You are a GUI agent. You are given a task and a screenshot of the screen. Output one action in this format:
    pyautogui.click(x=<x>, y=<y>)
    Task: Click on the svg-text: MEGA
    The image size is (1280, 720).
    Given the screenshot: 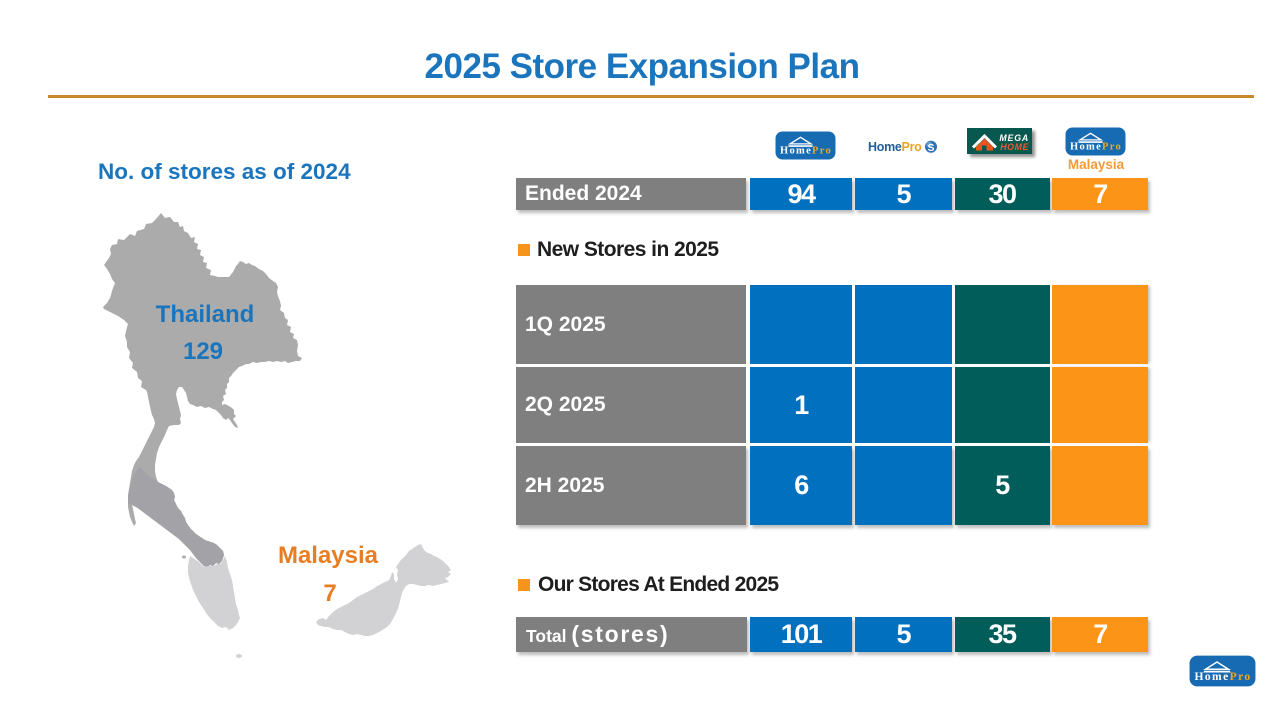 What is the action you would take?
    pyautogui.click(x=1014, y=138)
    